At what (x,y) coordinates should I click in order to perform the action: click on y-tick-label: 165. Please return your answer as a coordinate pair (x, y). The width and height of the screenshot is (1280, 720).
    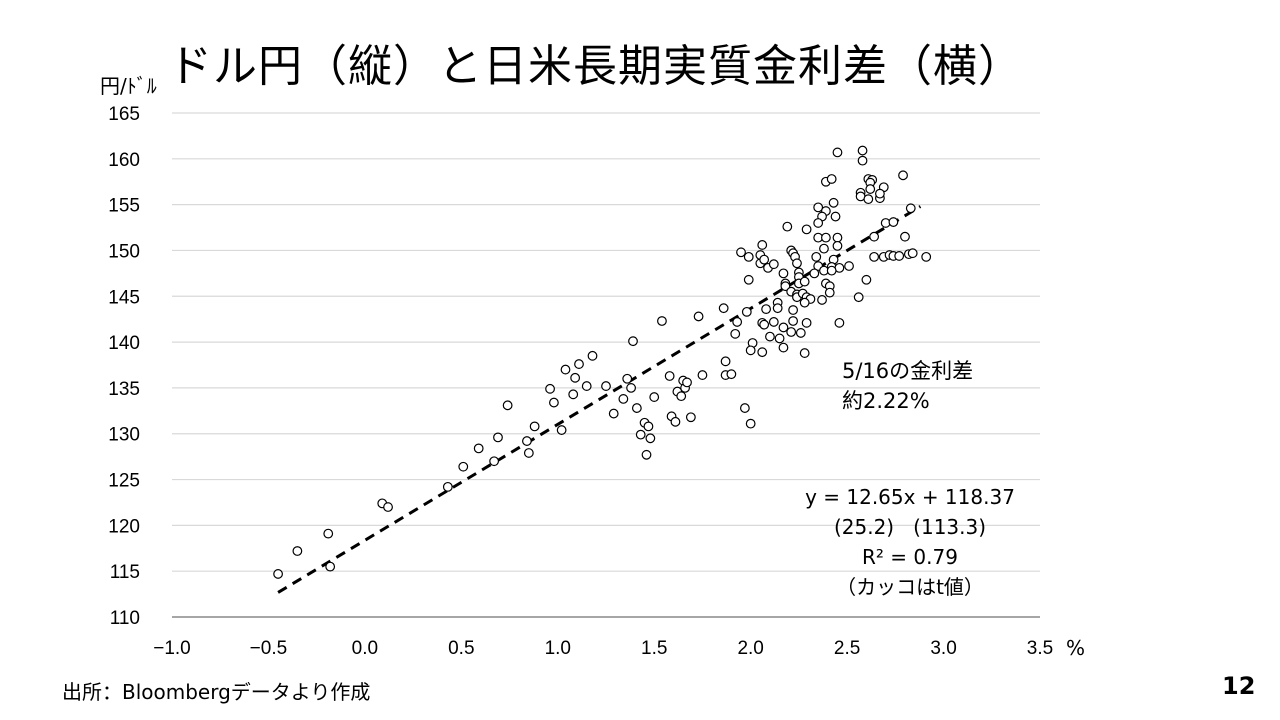
    Looking at the image, I should click on (124, 114).